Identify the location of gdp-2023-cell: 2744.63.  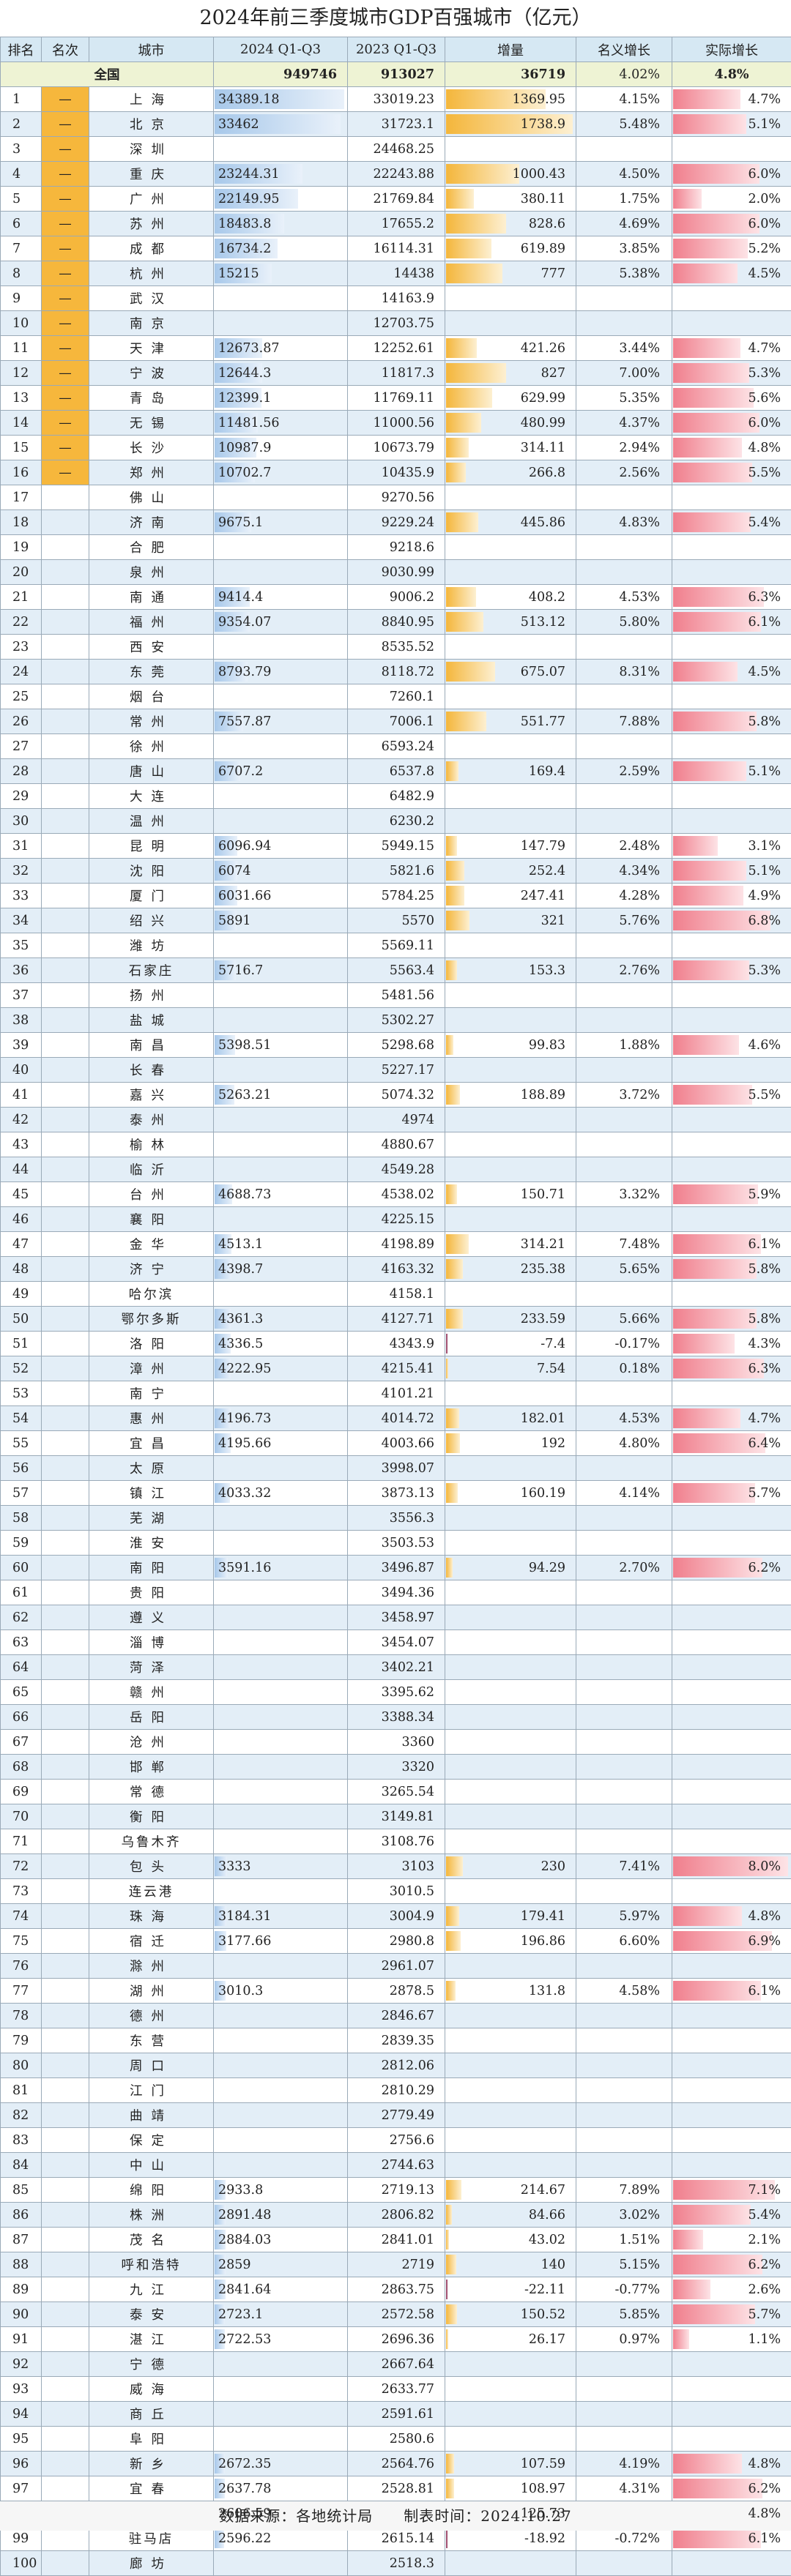
(396, 2165).